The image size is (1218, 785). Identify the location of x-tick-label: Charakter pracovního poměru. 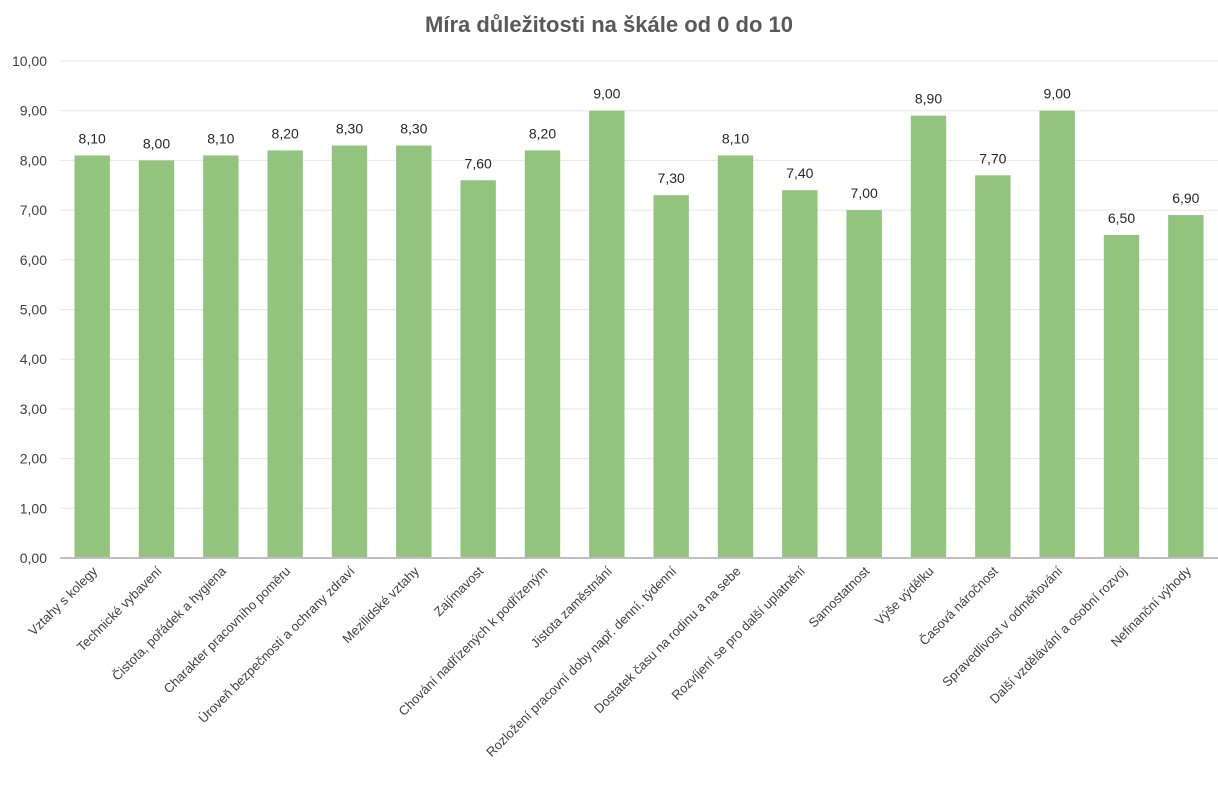
(227, 630).